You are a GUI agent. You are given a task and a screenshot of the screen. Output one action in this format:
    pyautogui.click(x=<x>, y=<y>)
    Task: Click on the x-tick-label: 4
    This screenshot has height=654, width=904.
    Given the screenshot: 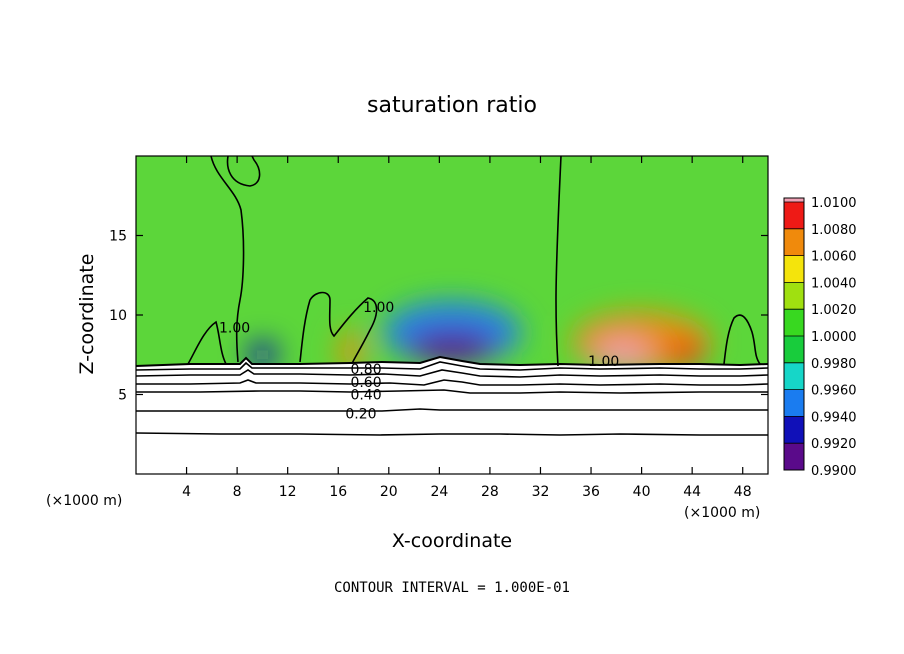 What is the action you would take?
    pyautogui.click(x=186, y=492)
    